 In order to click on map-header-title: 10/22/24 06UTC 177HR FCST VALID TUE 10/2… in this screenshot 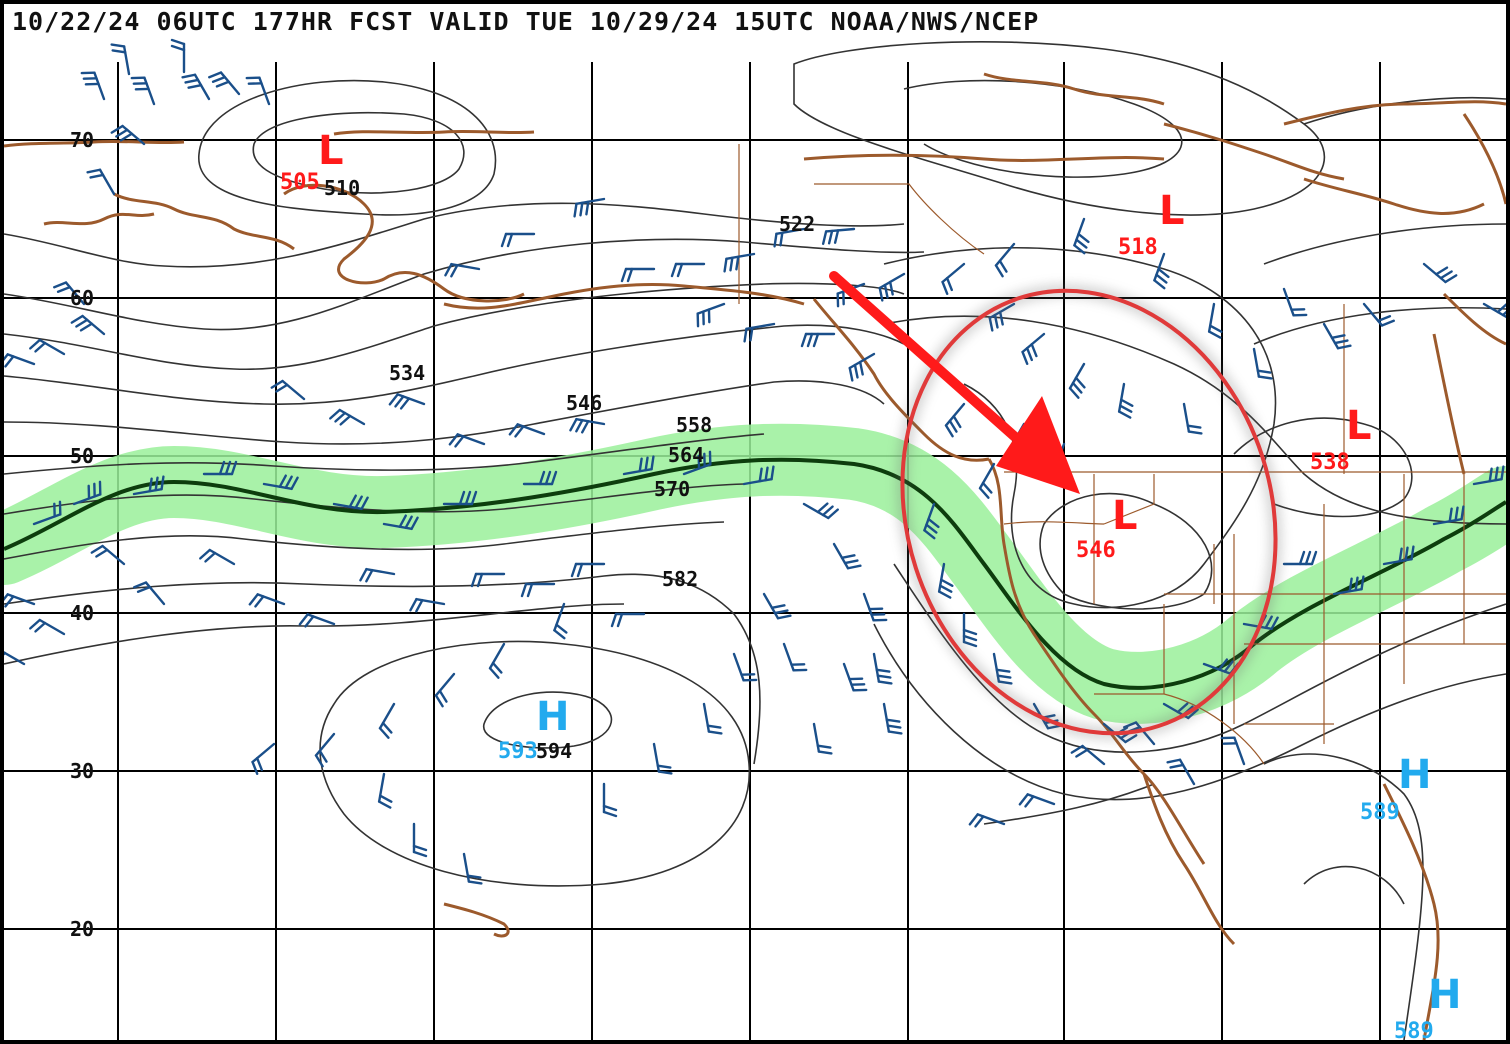, I will do `click(525, 21)`.